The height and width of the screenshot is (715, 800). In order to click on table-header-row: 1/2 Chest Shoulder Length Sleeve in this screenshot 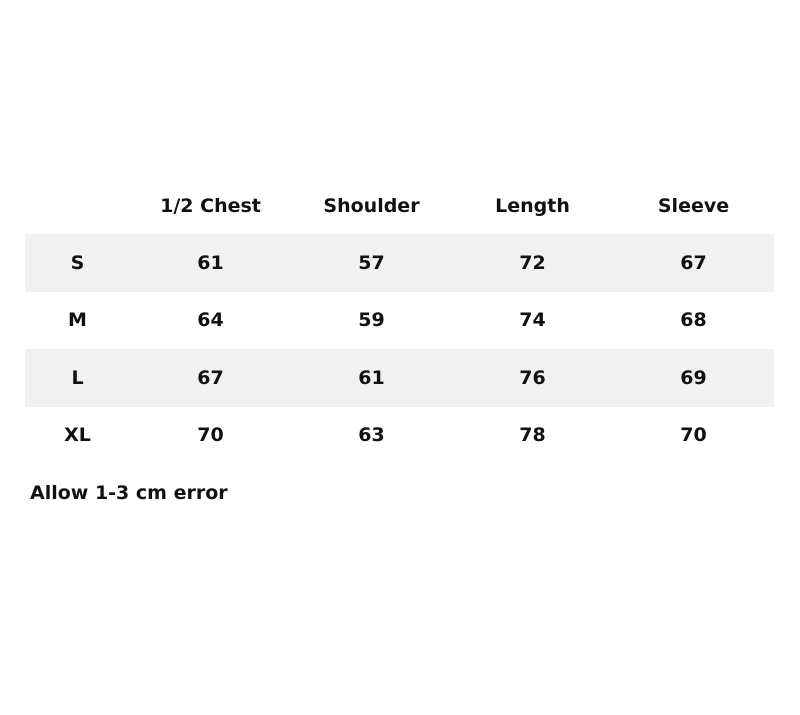, I will do `click(399, 206)`.